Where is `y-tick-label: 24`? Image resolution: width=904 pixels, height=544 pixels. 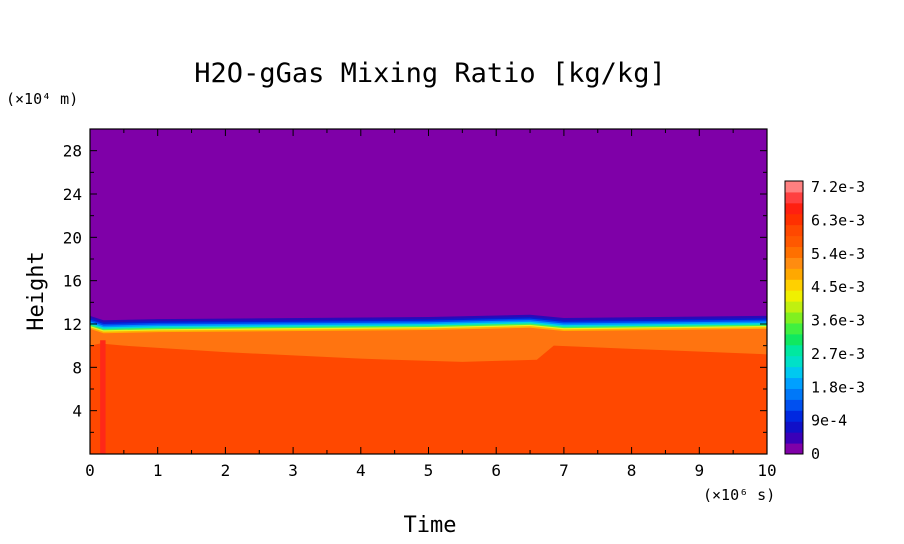 y-tick-label: 24 is located at coordinates (72, 194).